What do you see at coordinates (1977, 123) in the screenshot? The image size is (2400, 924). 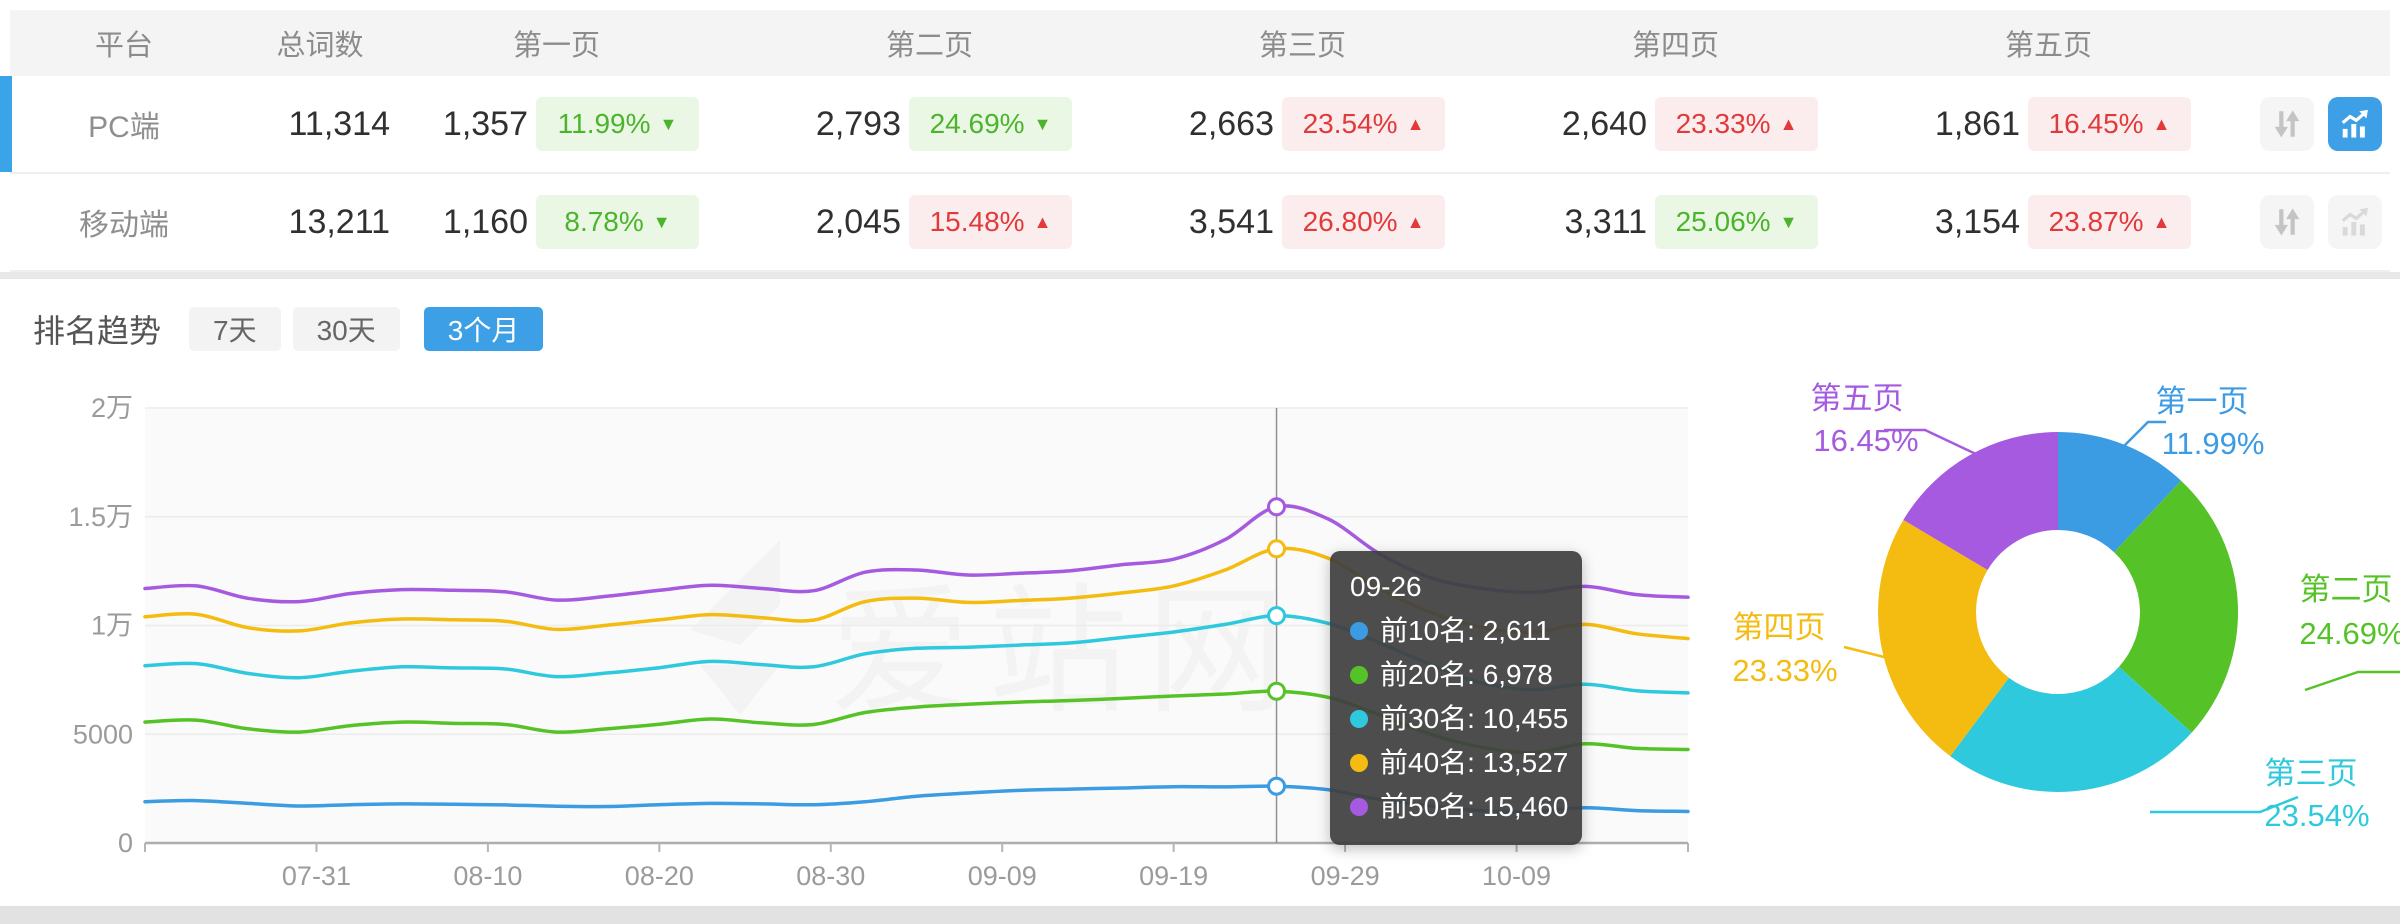 I see `page-count: 1,861` at bounding box center [1977, 123].